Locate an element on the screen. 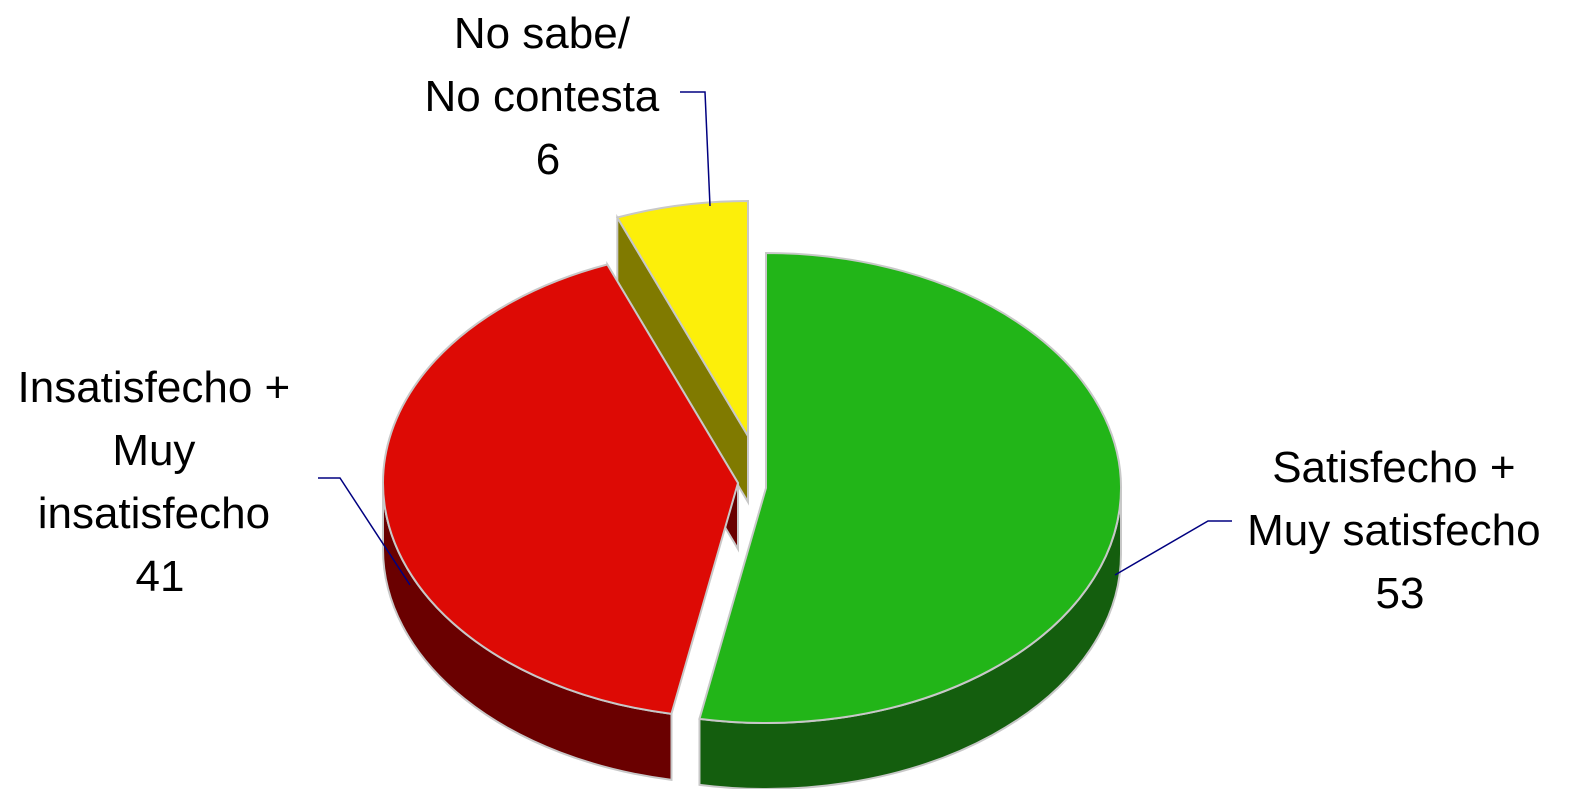 The width and height of the screenshot is (1569, 789). slice-label-no-answer: No sabe/ No contesta 6 is located at coordinates (547, 96).